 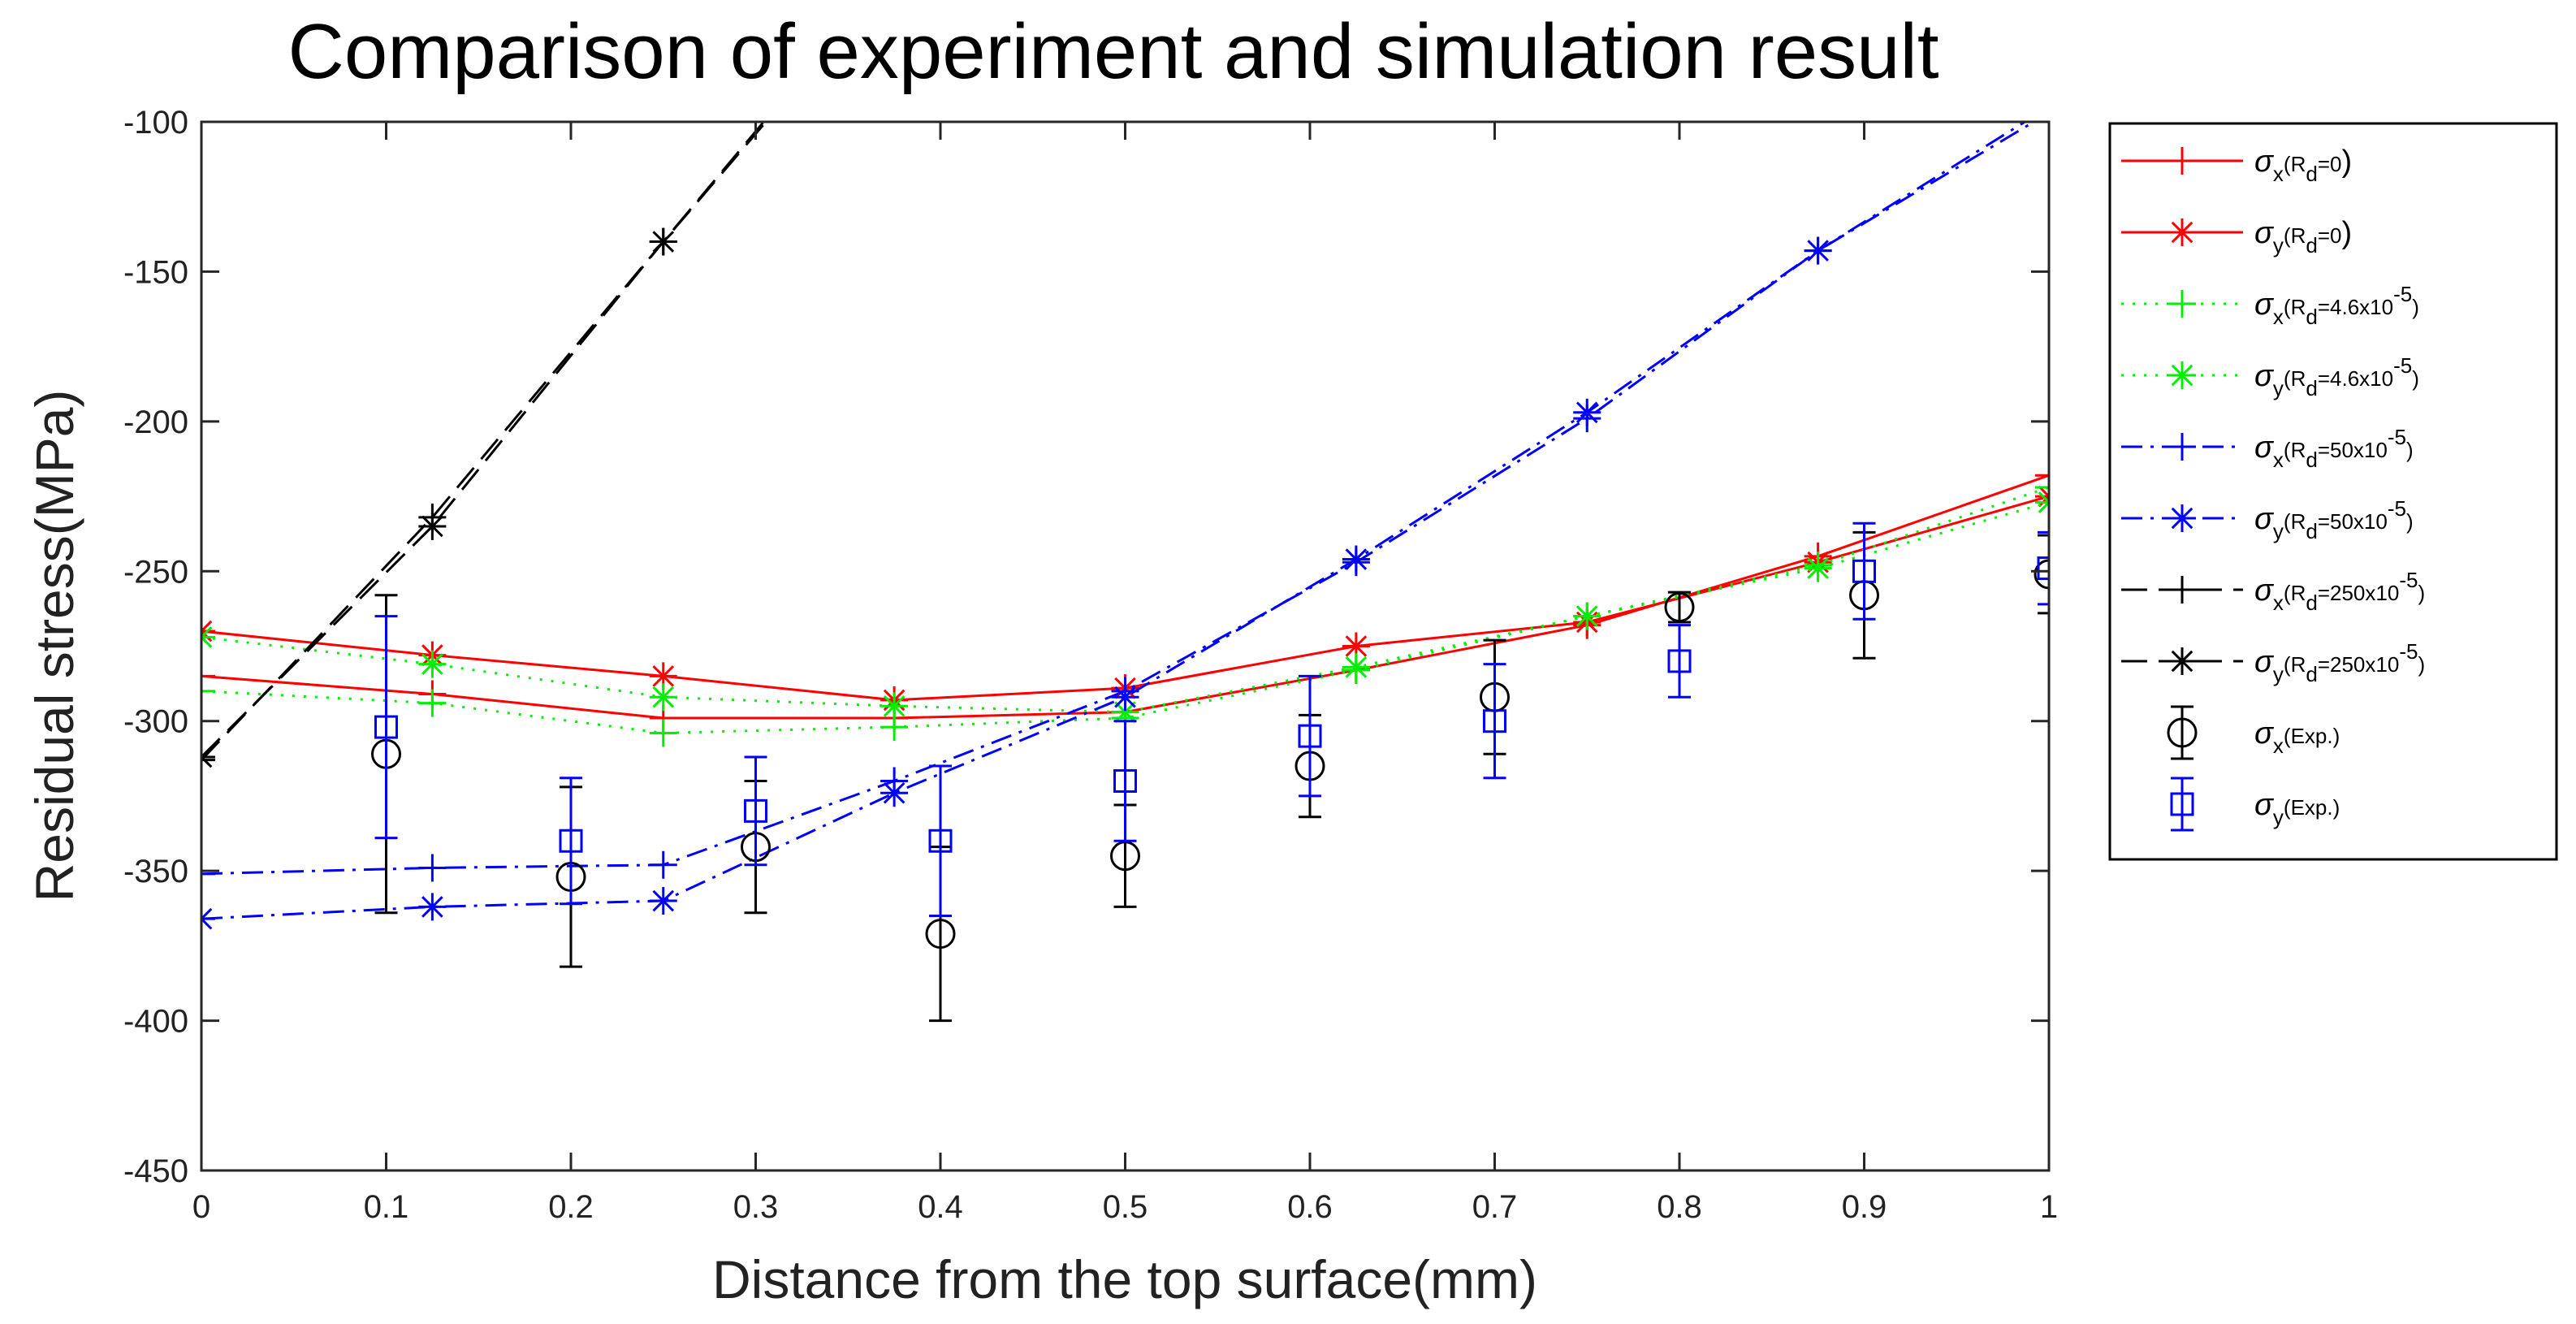 What do you see at coordinates (155, 722) in the screenshot?
I see `y-tick-label: -300` at bounding box center [155, 722].